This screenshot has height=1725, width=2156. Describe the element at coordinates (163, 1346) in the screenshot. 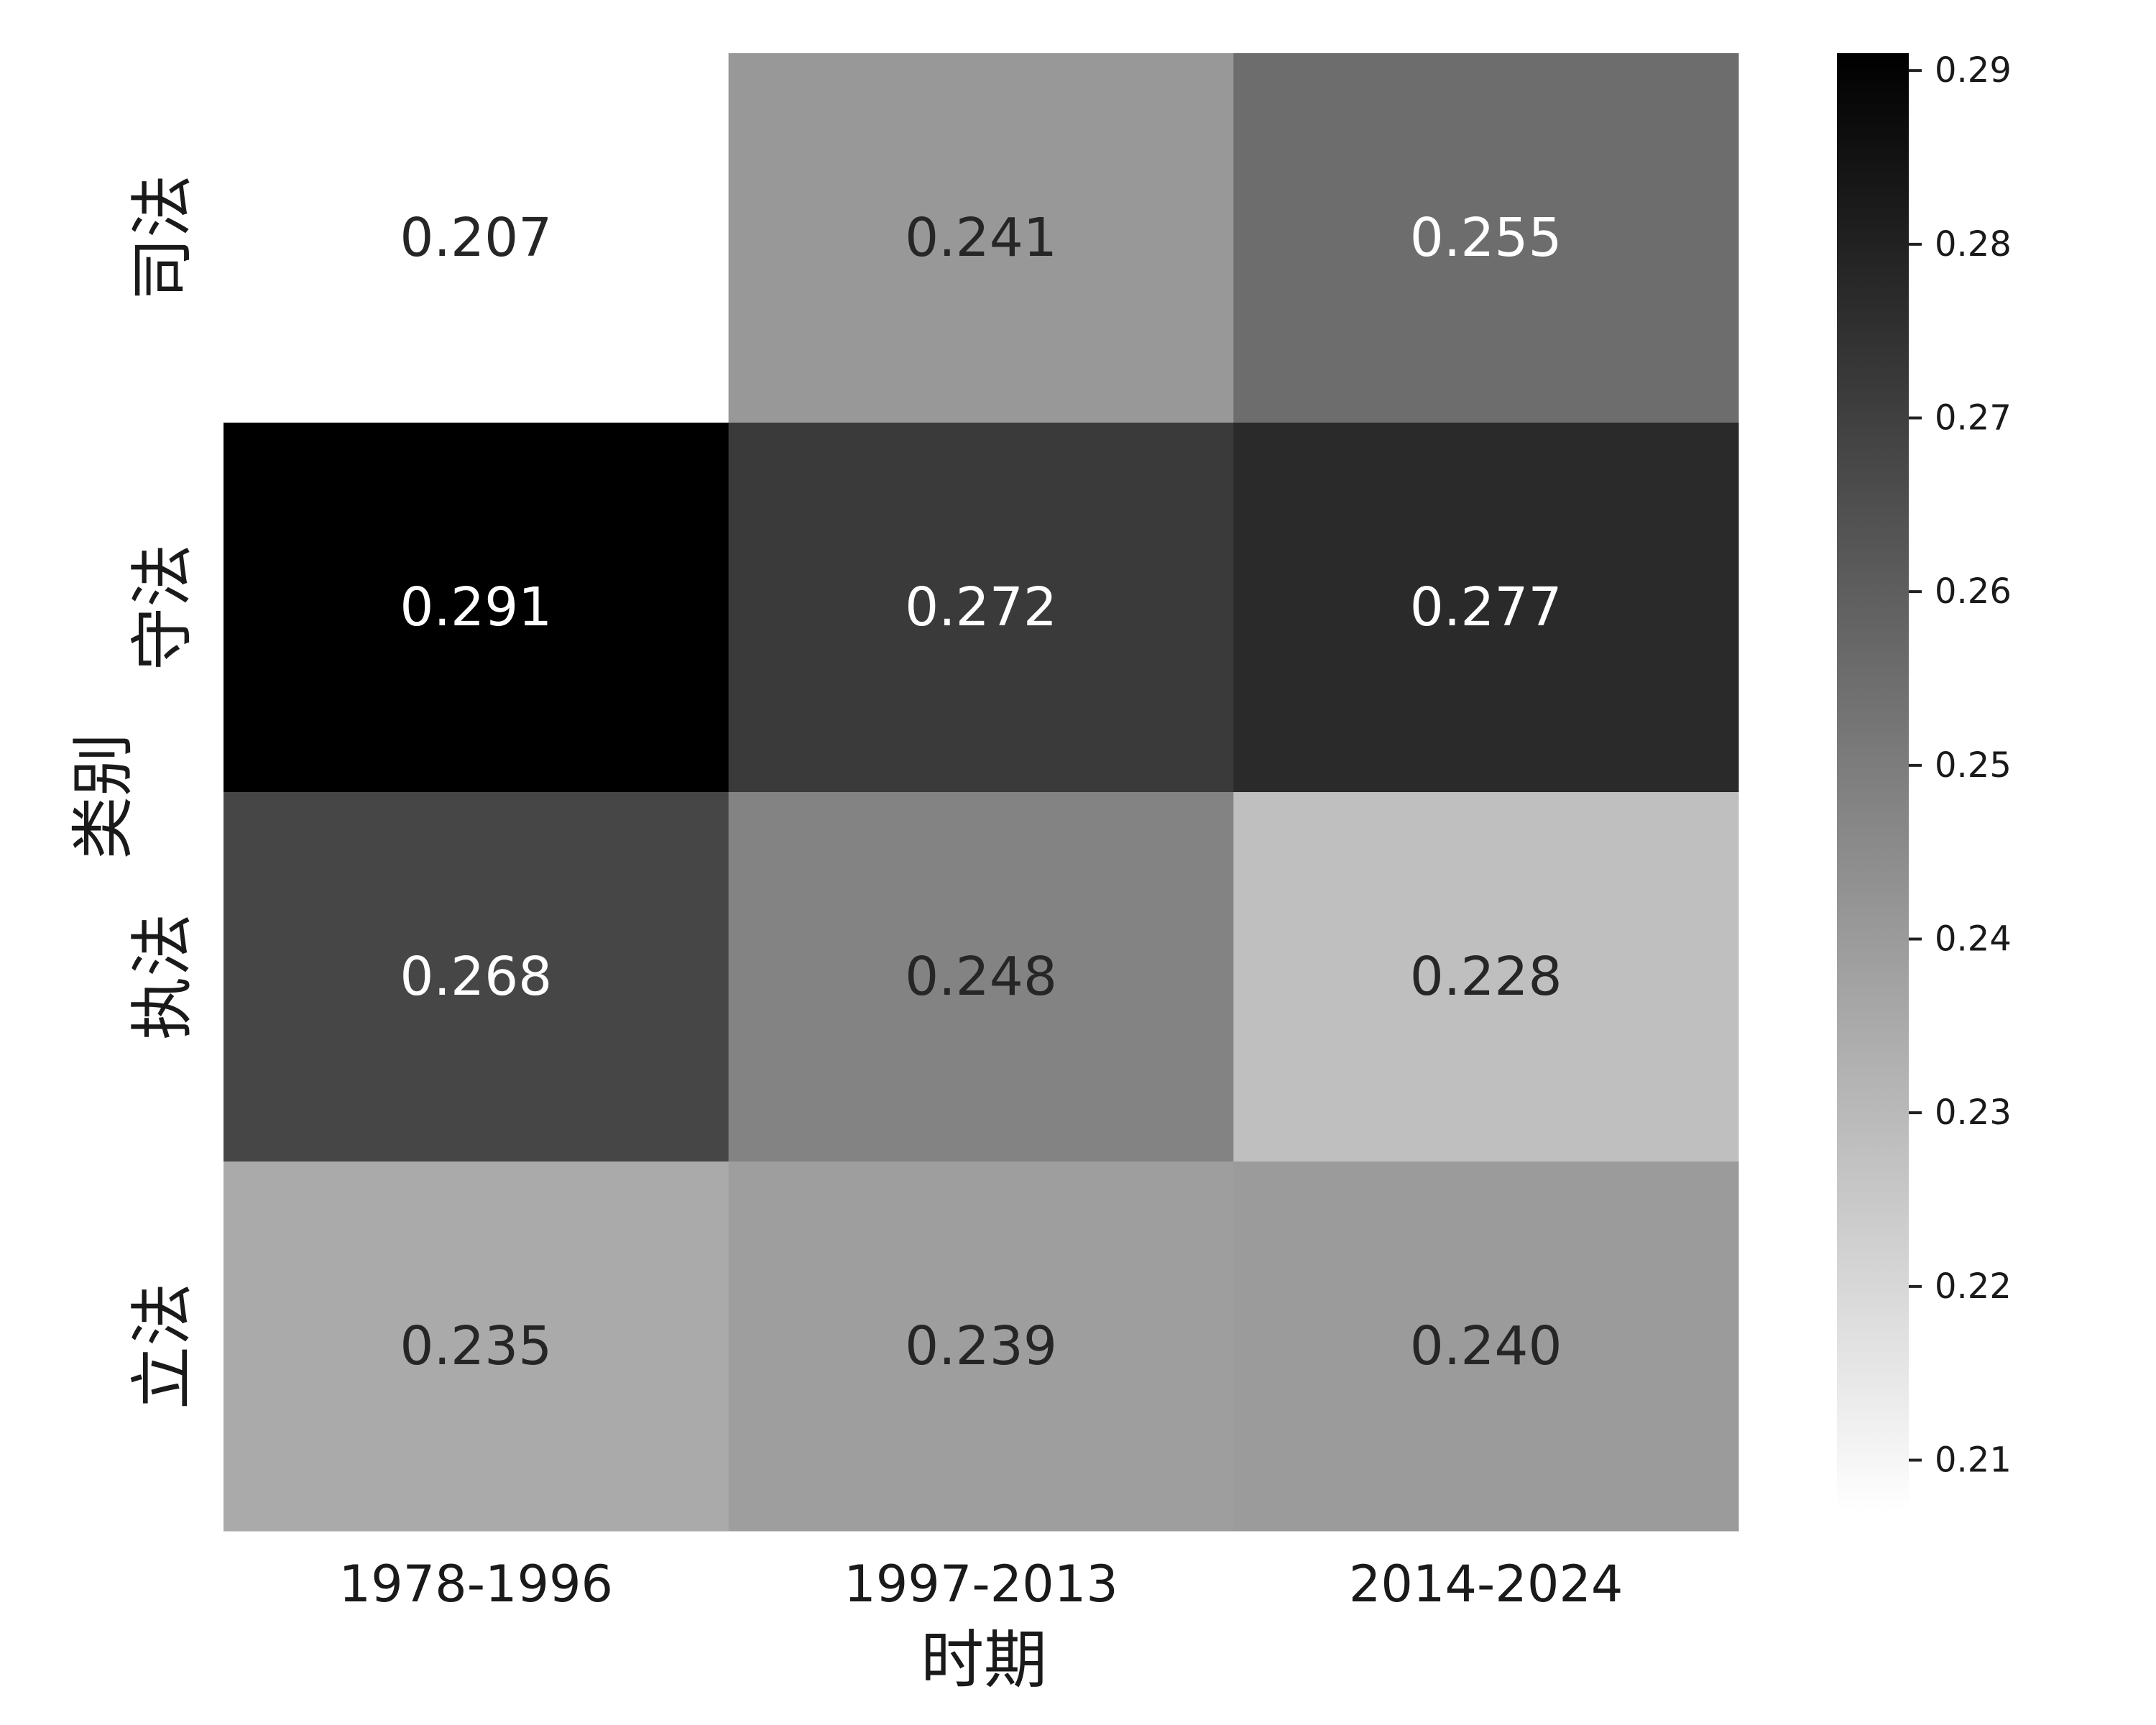

I see `y-tick-label: 立法` at that location.